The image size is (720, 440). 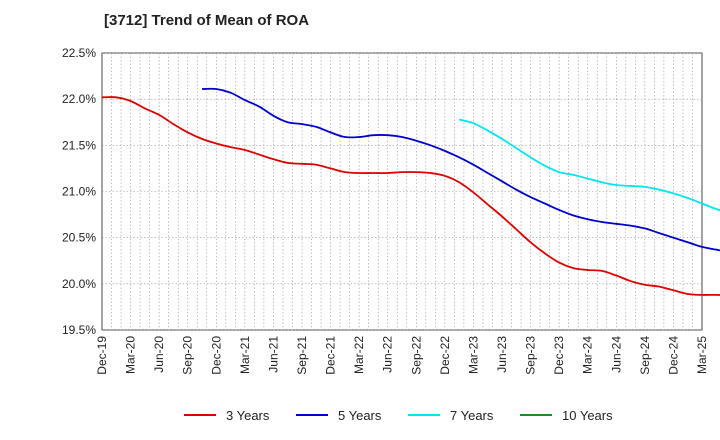 What do you see at coordinates (245, 355) in the screenshot?
I see `x-tick-label: Mar-21` at bounding box center [245, 355].